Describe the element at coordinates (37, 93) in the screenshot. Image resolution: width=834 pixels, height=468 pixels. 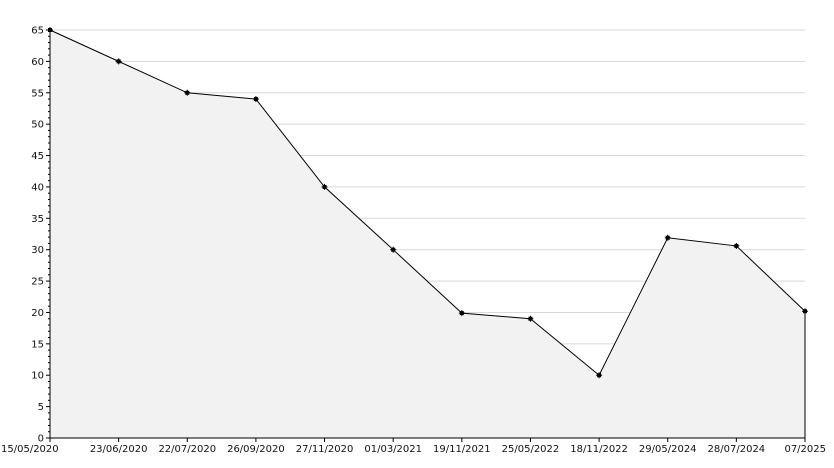
I see `y-tick-label: 55` at that location.